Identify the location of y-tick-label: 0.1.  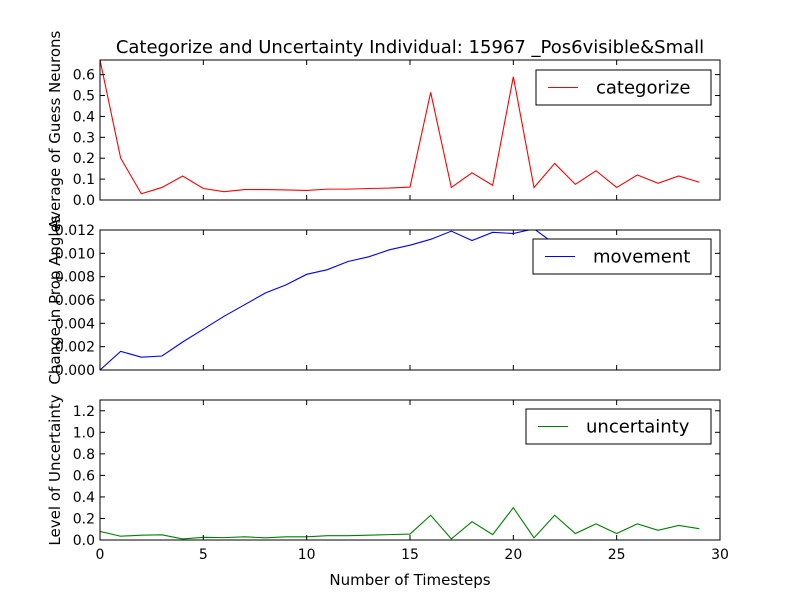
(84, 180).